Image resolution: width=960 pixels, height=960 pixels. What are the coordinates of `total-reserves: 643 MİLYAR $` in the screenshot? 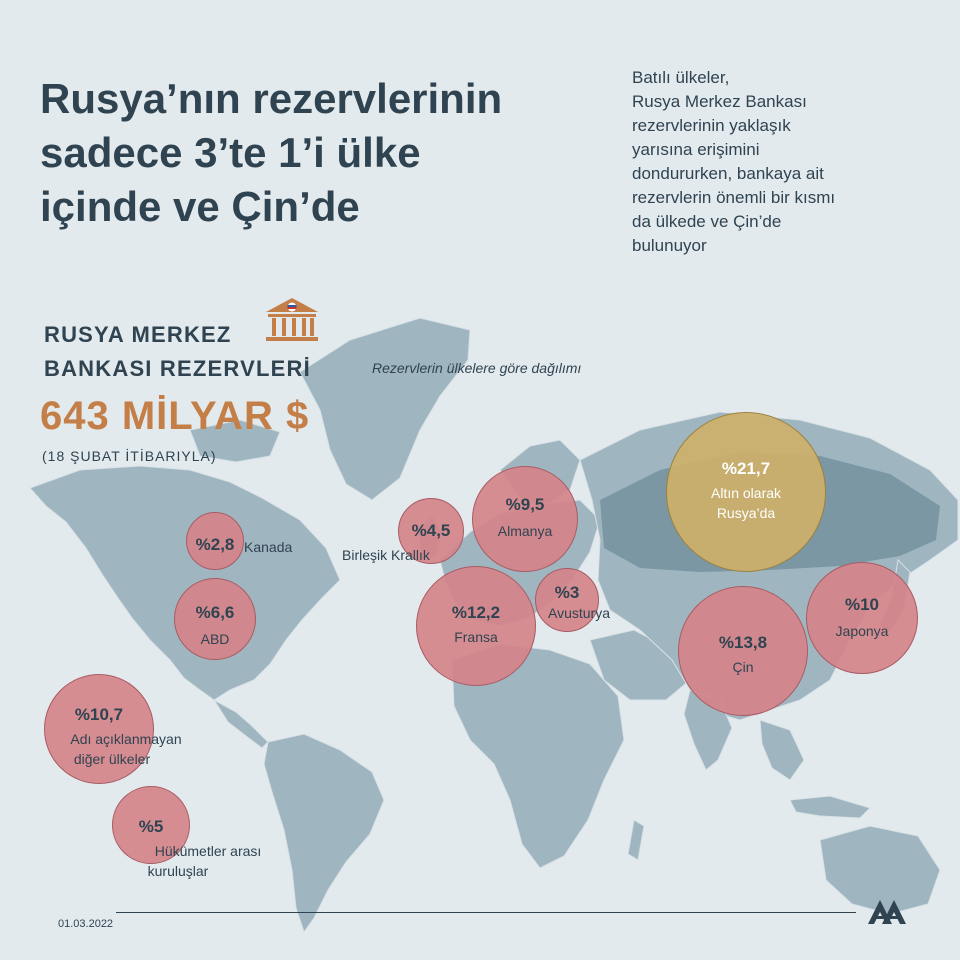 It's located at (175, 416).